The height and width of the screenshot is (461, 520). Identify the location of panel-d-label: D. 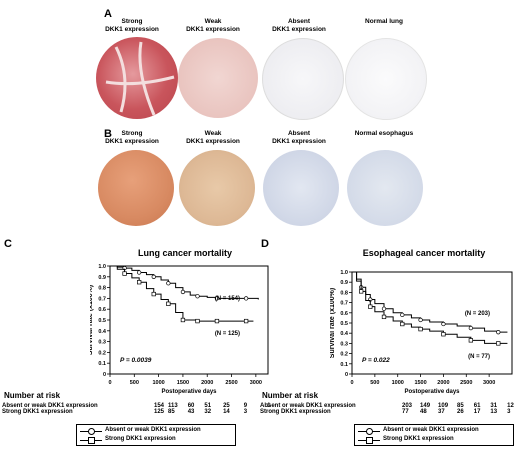
(265, 244).